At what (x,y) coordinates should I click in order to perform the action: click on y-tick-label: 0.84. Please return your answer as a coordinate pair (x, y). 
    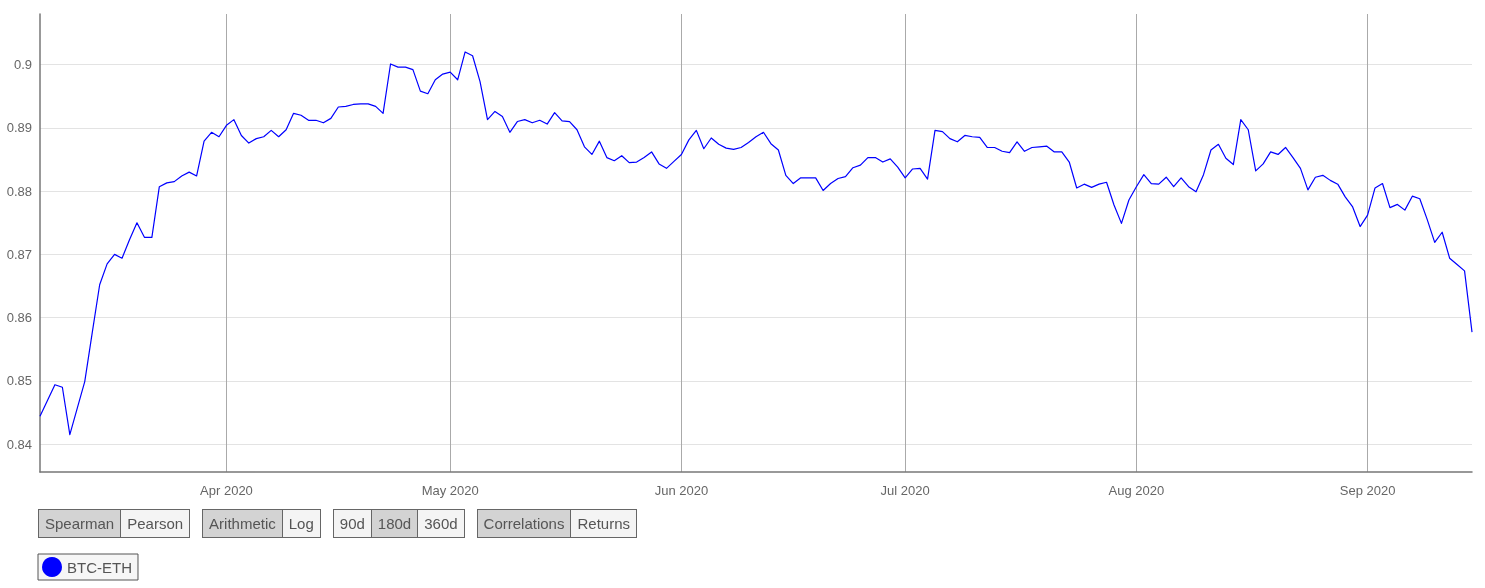
    Looking at the image, I should click on (19, 444).